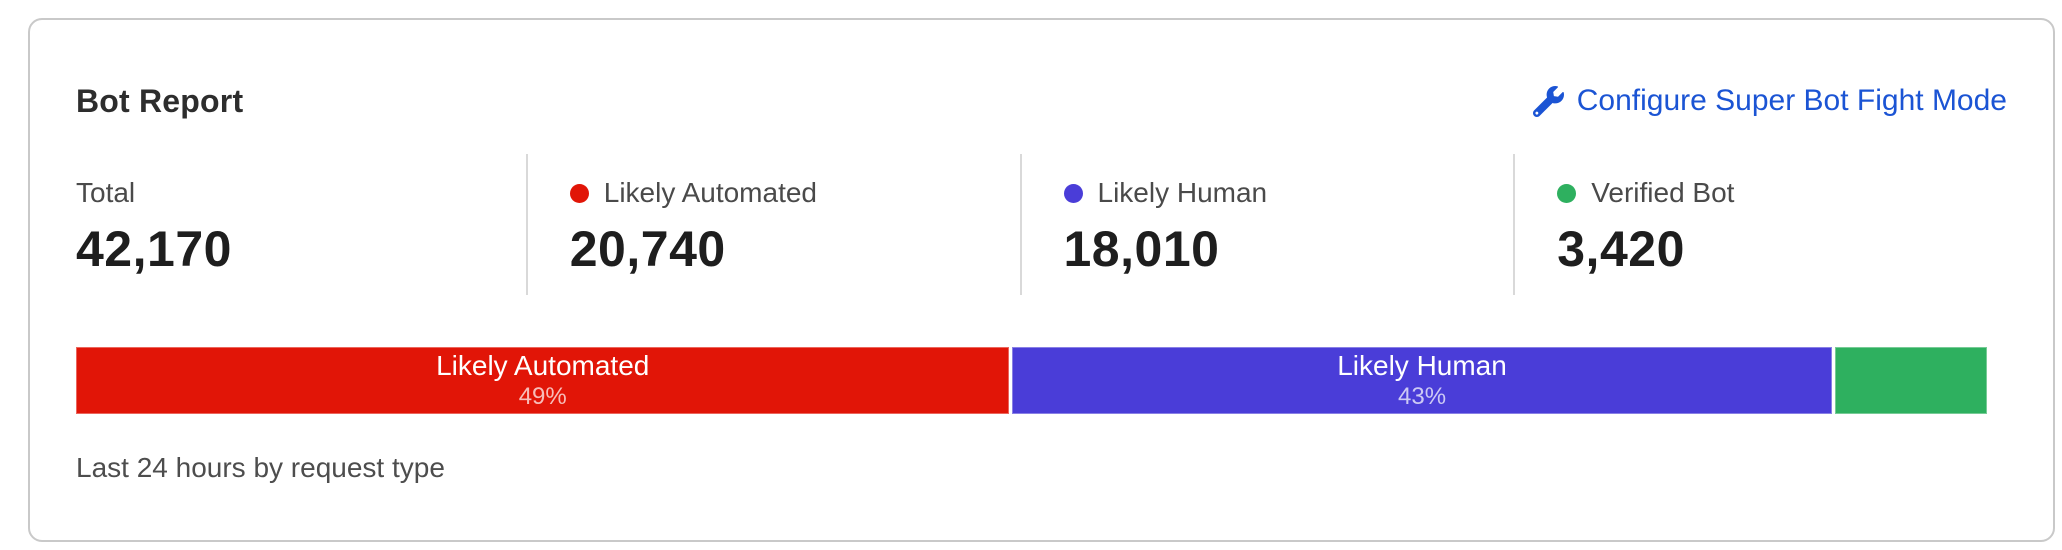 The width and height of the screenshot is (2062, 550). Describe the element at coordinates (710, 192) in the screenshot. I see `stat-likely-automated-label: Likely Automated` at that location.